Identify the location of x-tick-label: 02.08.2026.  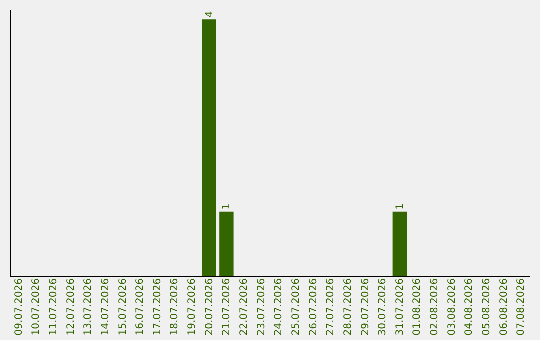
(435, 307).